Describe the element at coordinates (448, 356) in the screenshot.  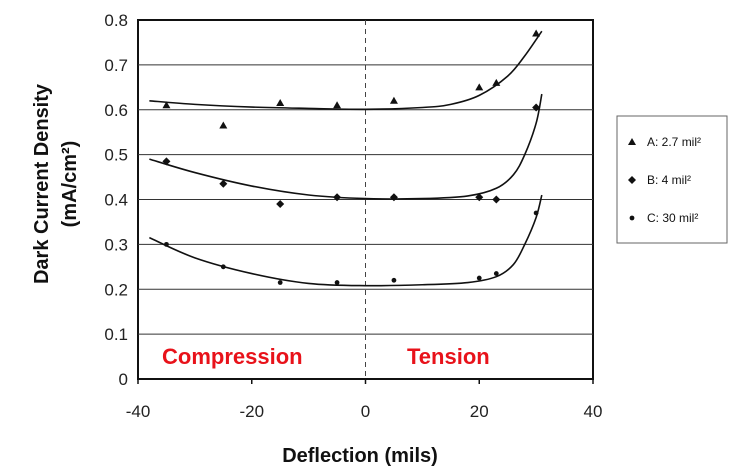
I see `tension-annotation: Tension` at that location.